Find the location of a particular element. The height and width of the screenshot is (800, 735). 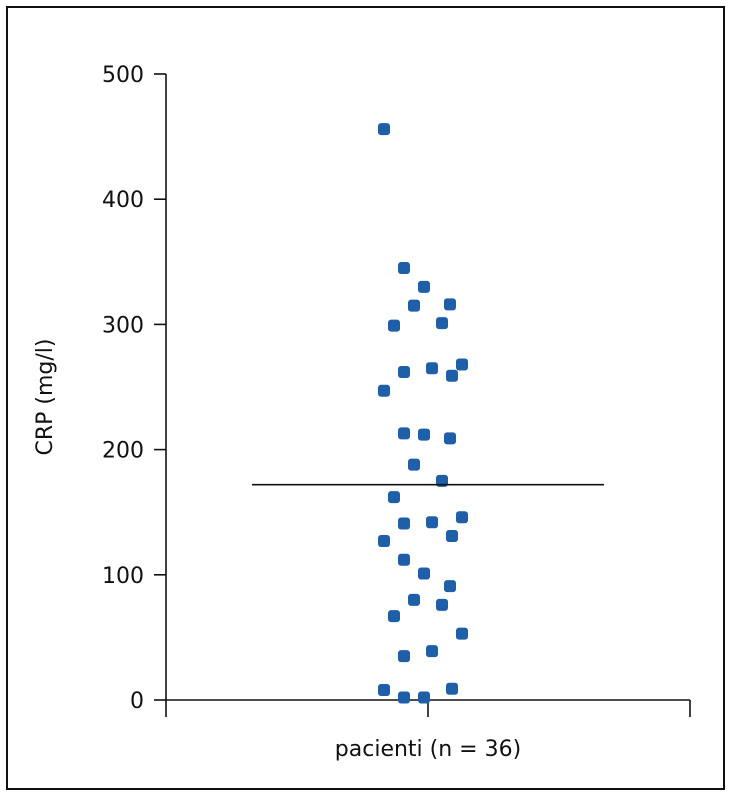

y-tick-label: 0 is located at coordinates (137, 701).